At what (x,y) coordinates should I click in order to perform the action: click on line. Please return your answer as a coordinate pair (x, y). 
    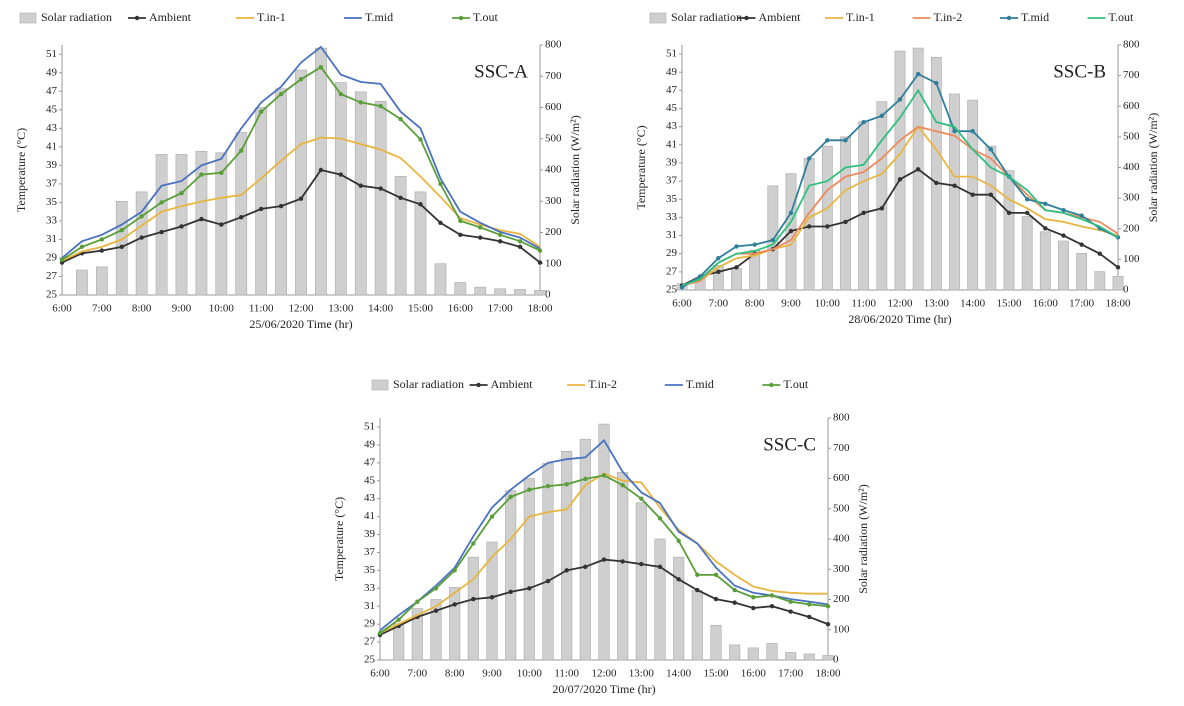
    Looking at the image, I should click on (301, 199).